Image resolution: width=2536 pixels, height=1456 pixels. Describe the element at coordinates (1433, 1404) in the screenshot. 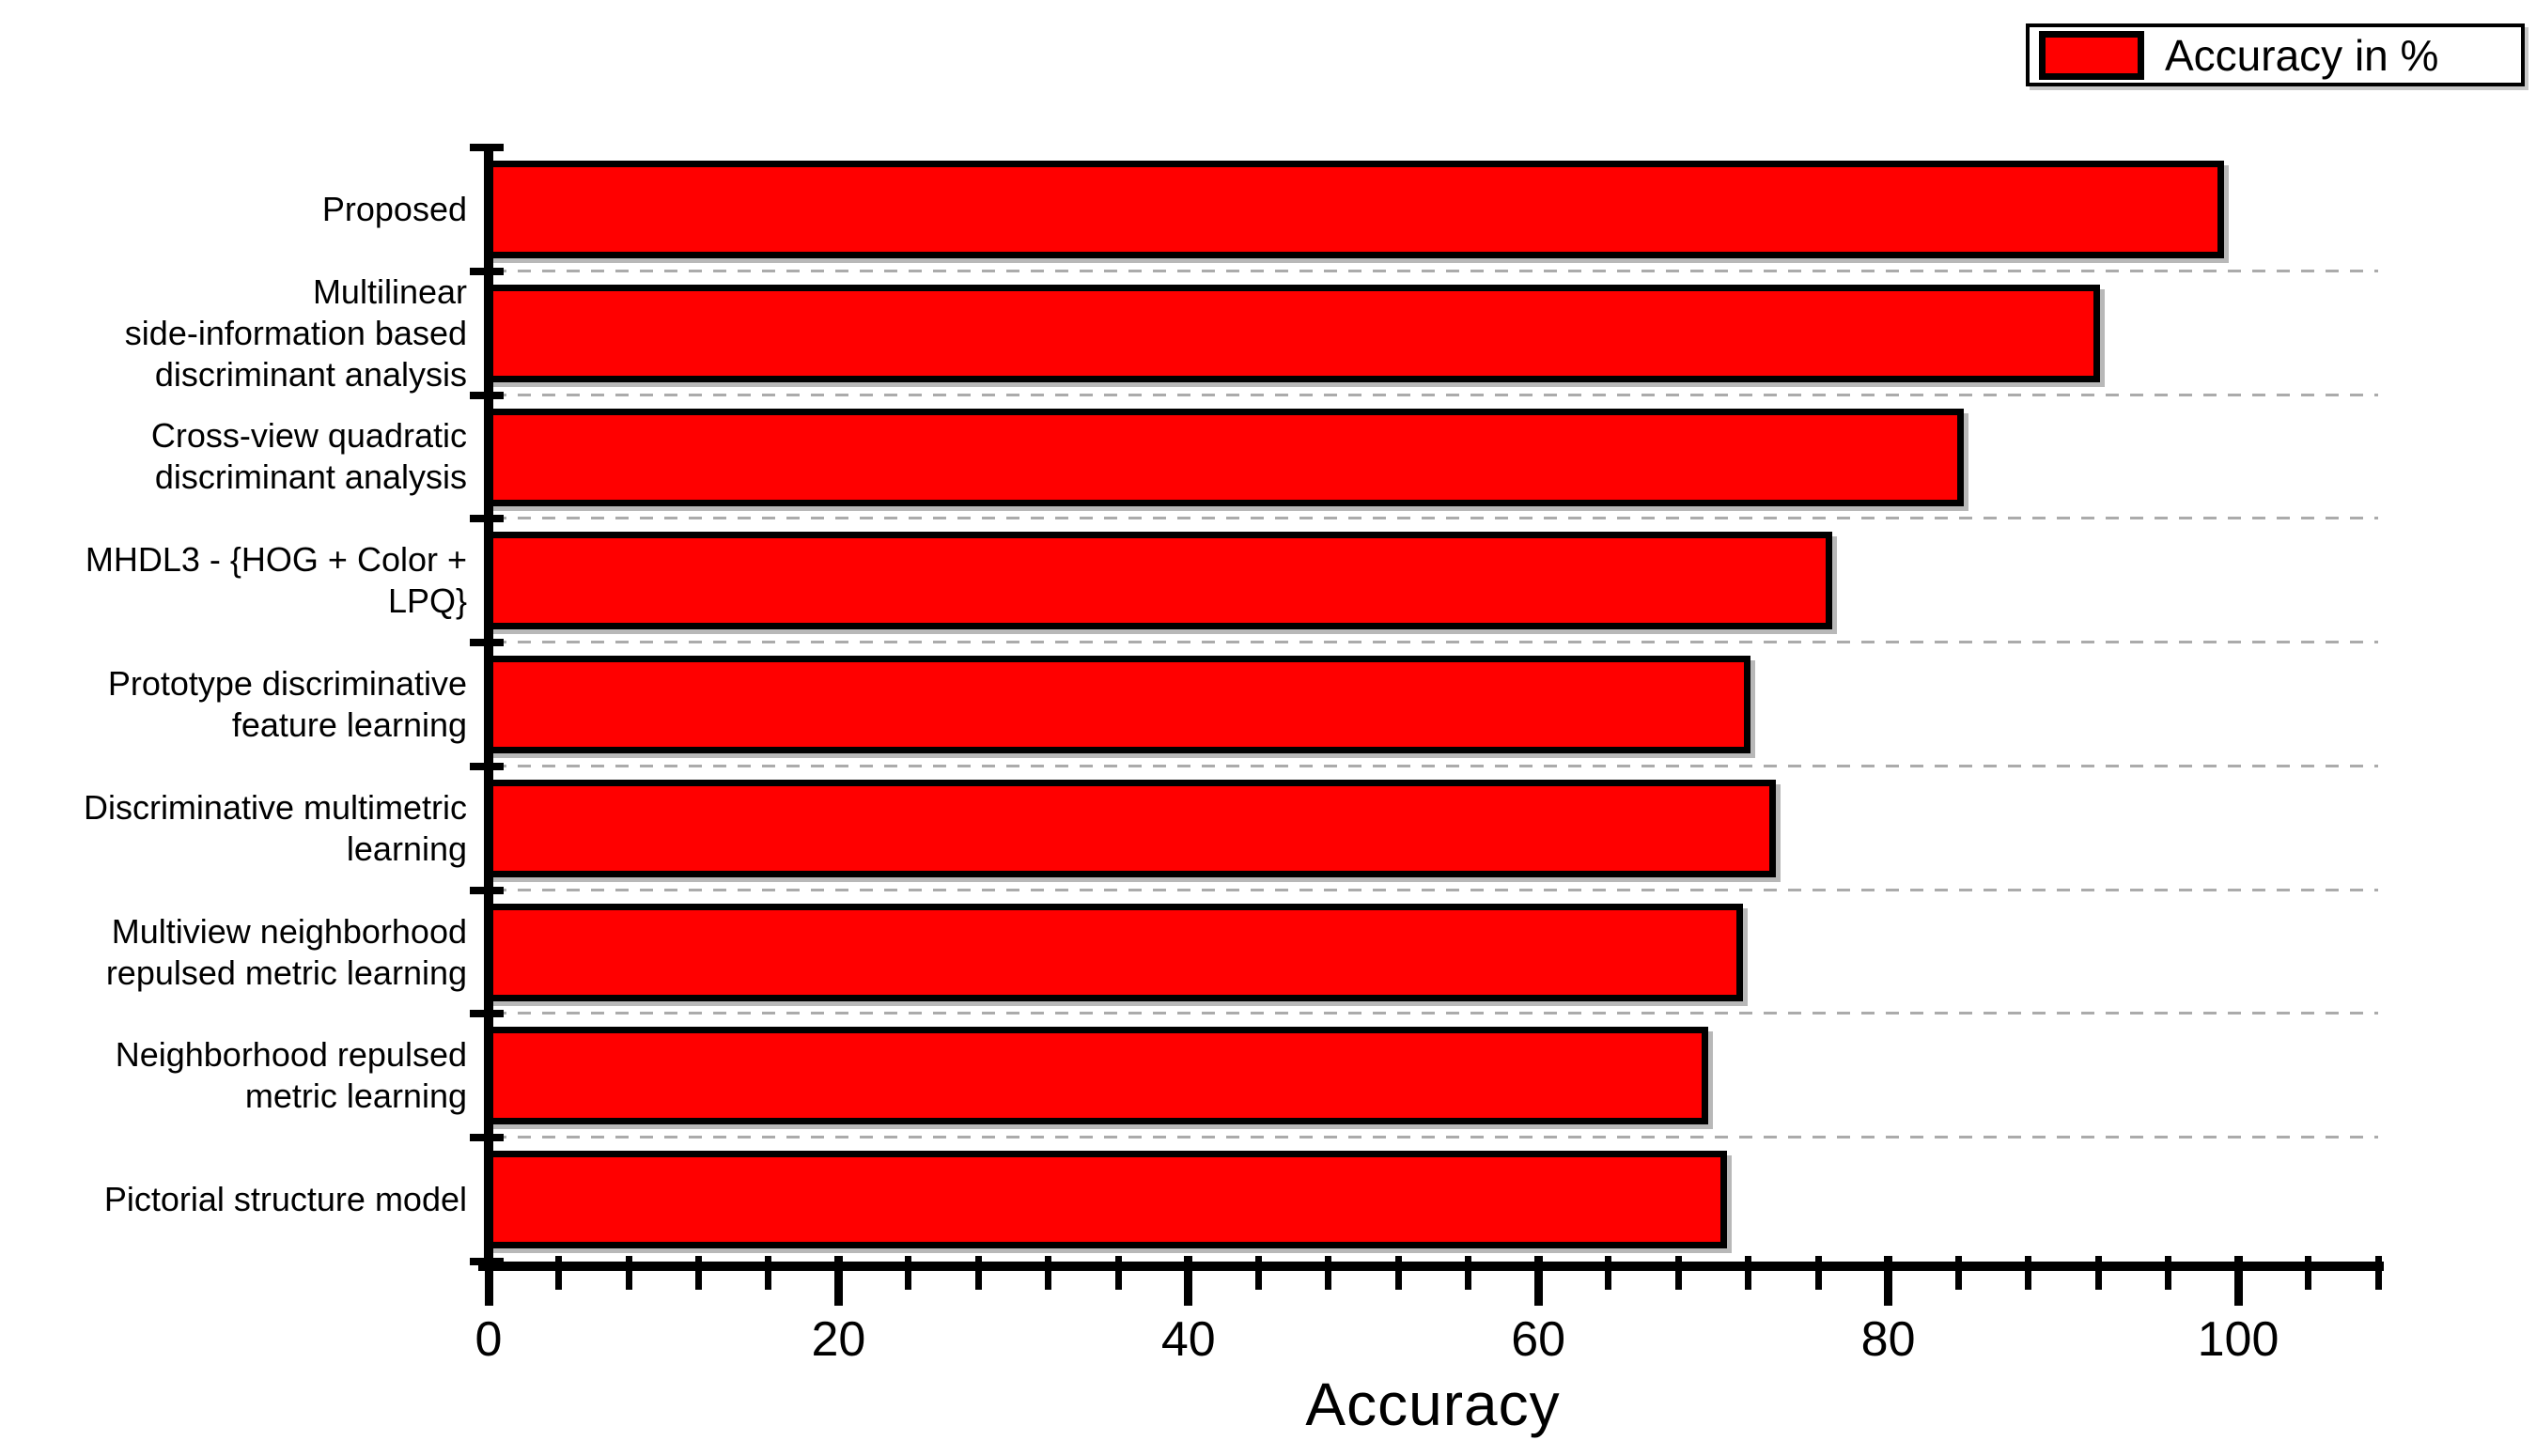

I see `x-axis-title: Accuracy` at that location.